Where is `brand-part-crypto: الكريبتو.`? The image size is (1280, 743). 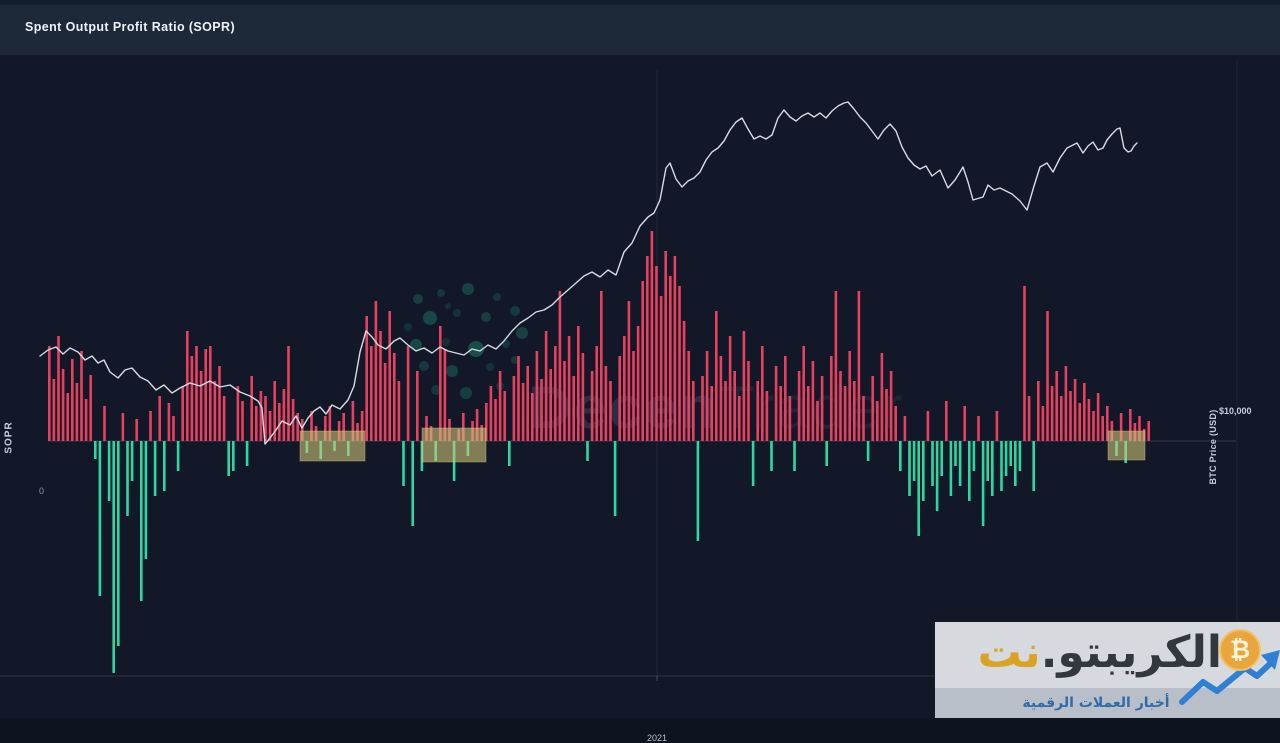 brand-part-crypto: الكريبتو. is located at coordinates (1131, 652).